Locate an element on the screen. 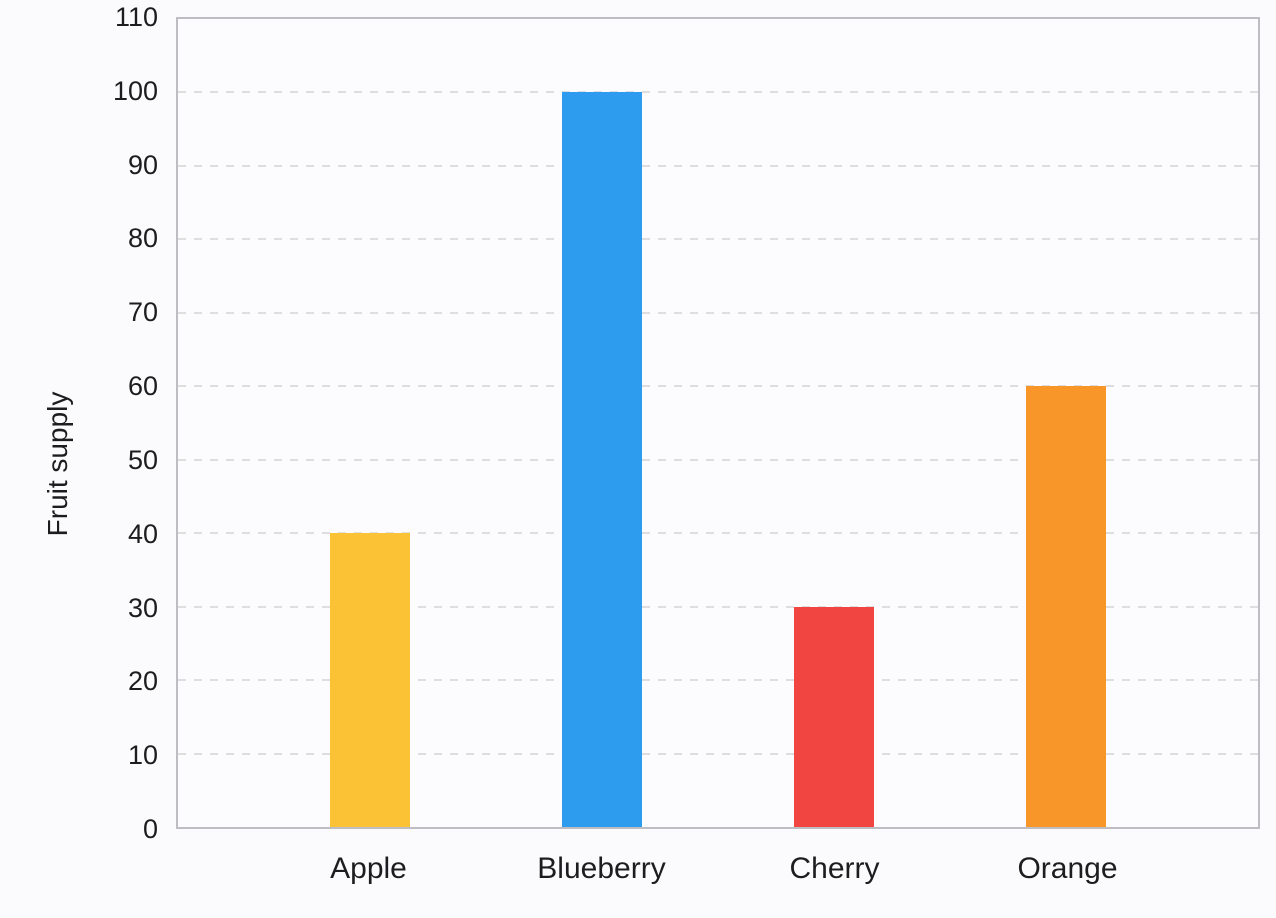 The height and width of the screenshot is (918, 1276). y-tick-label: 30 is located at coordinates (142, 607).